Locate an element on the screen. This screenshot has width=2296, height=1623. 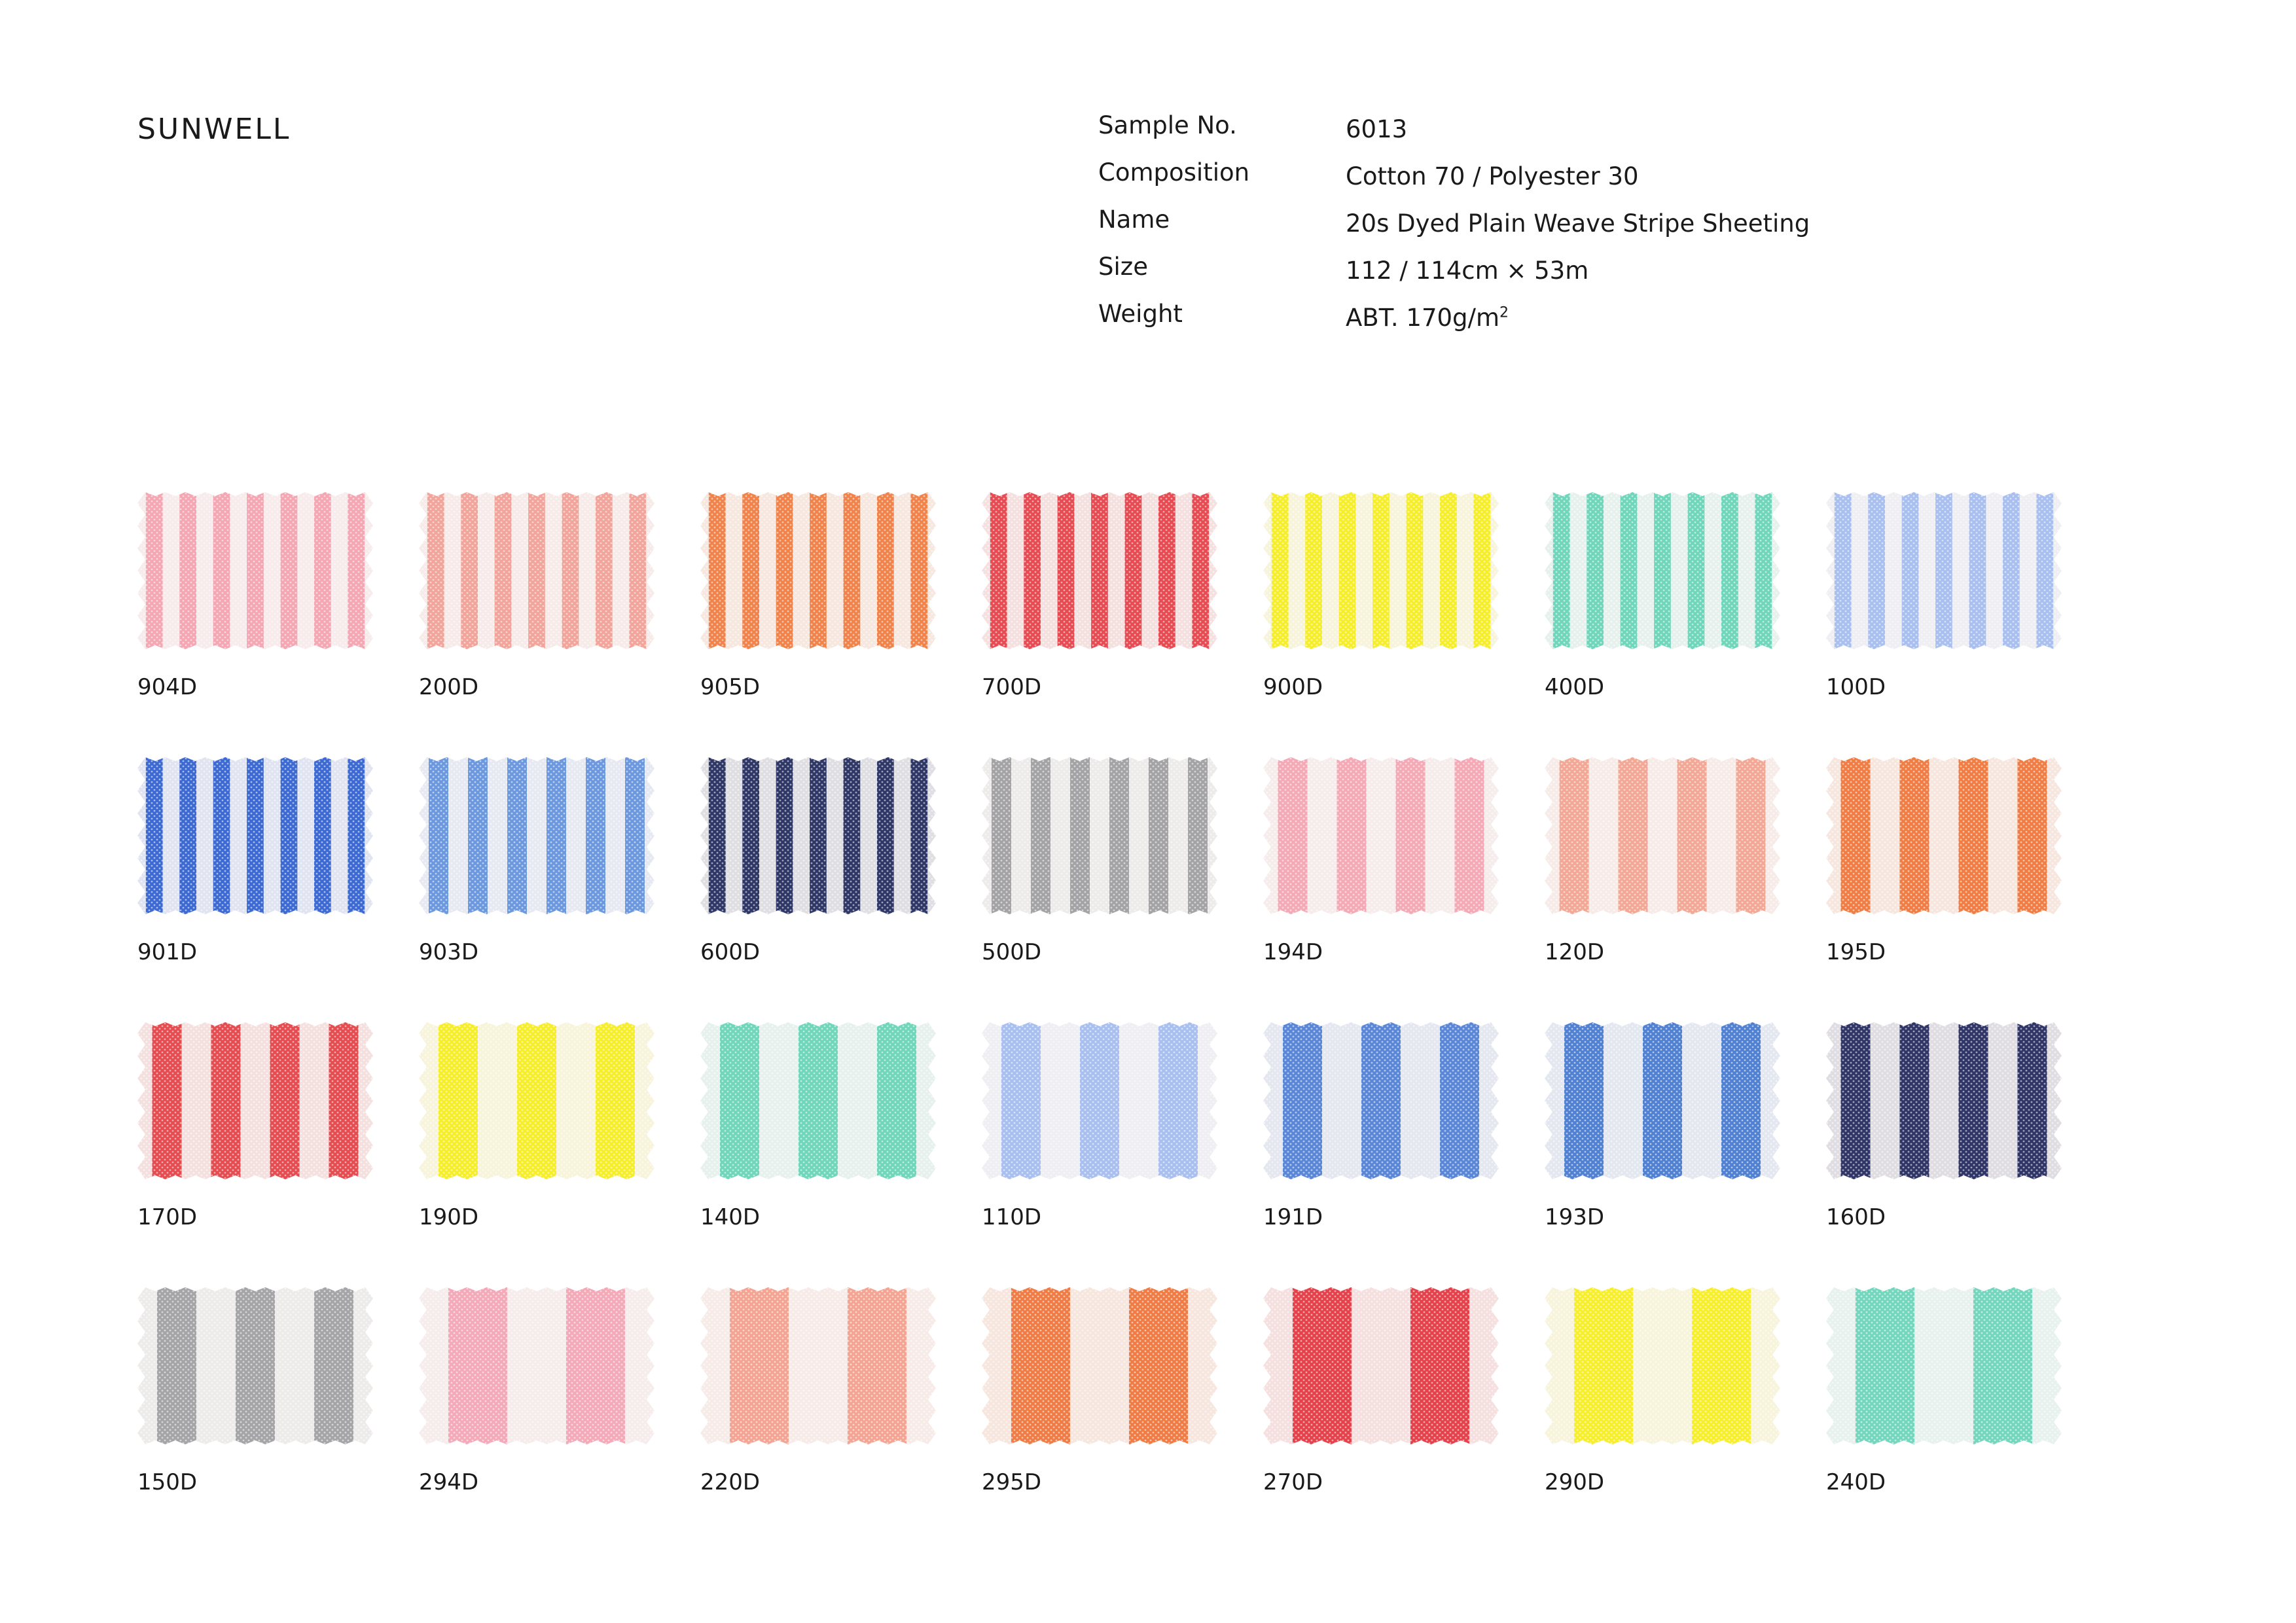
swatch-code: 140D is located at coordinates (730, 1217).